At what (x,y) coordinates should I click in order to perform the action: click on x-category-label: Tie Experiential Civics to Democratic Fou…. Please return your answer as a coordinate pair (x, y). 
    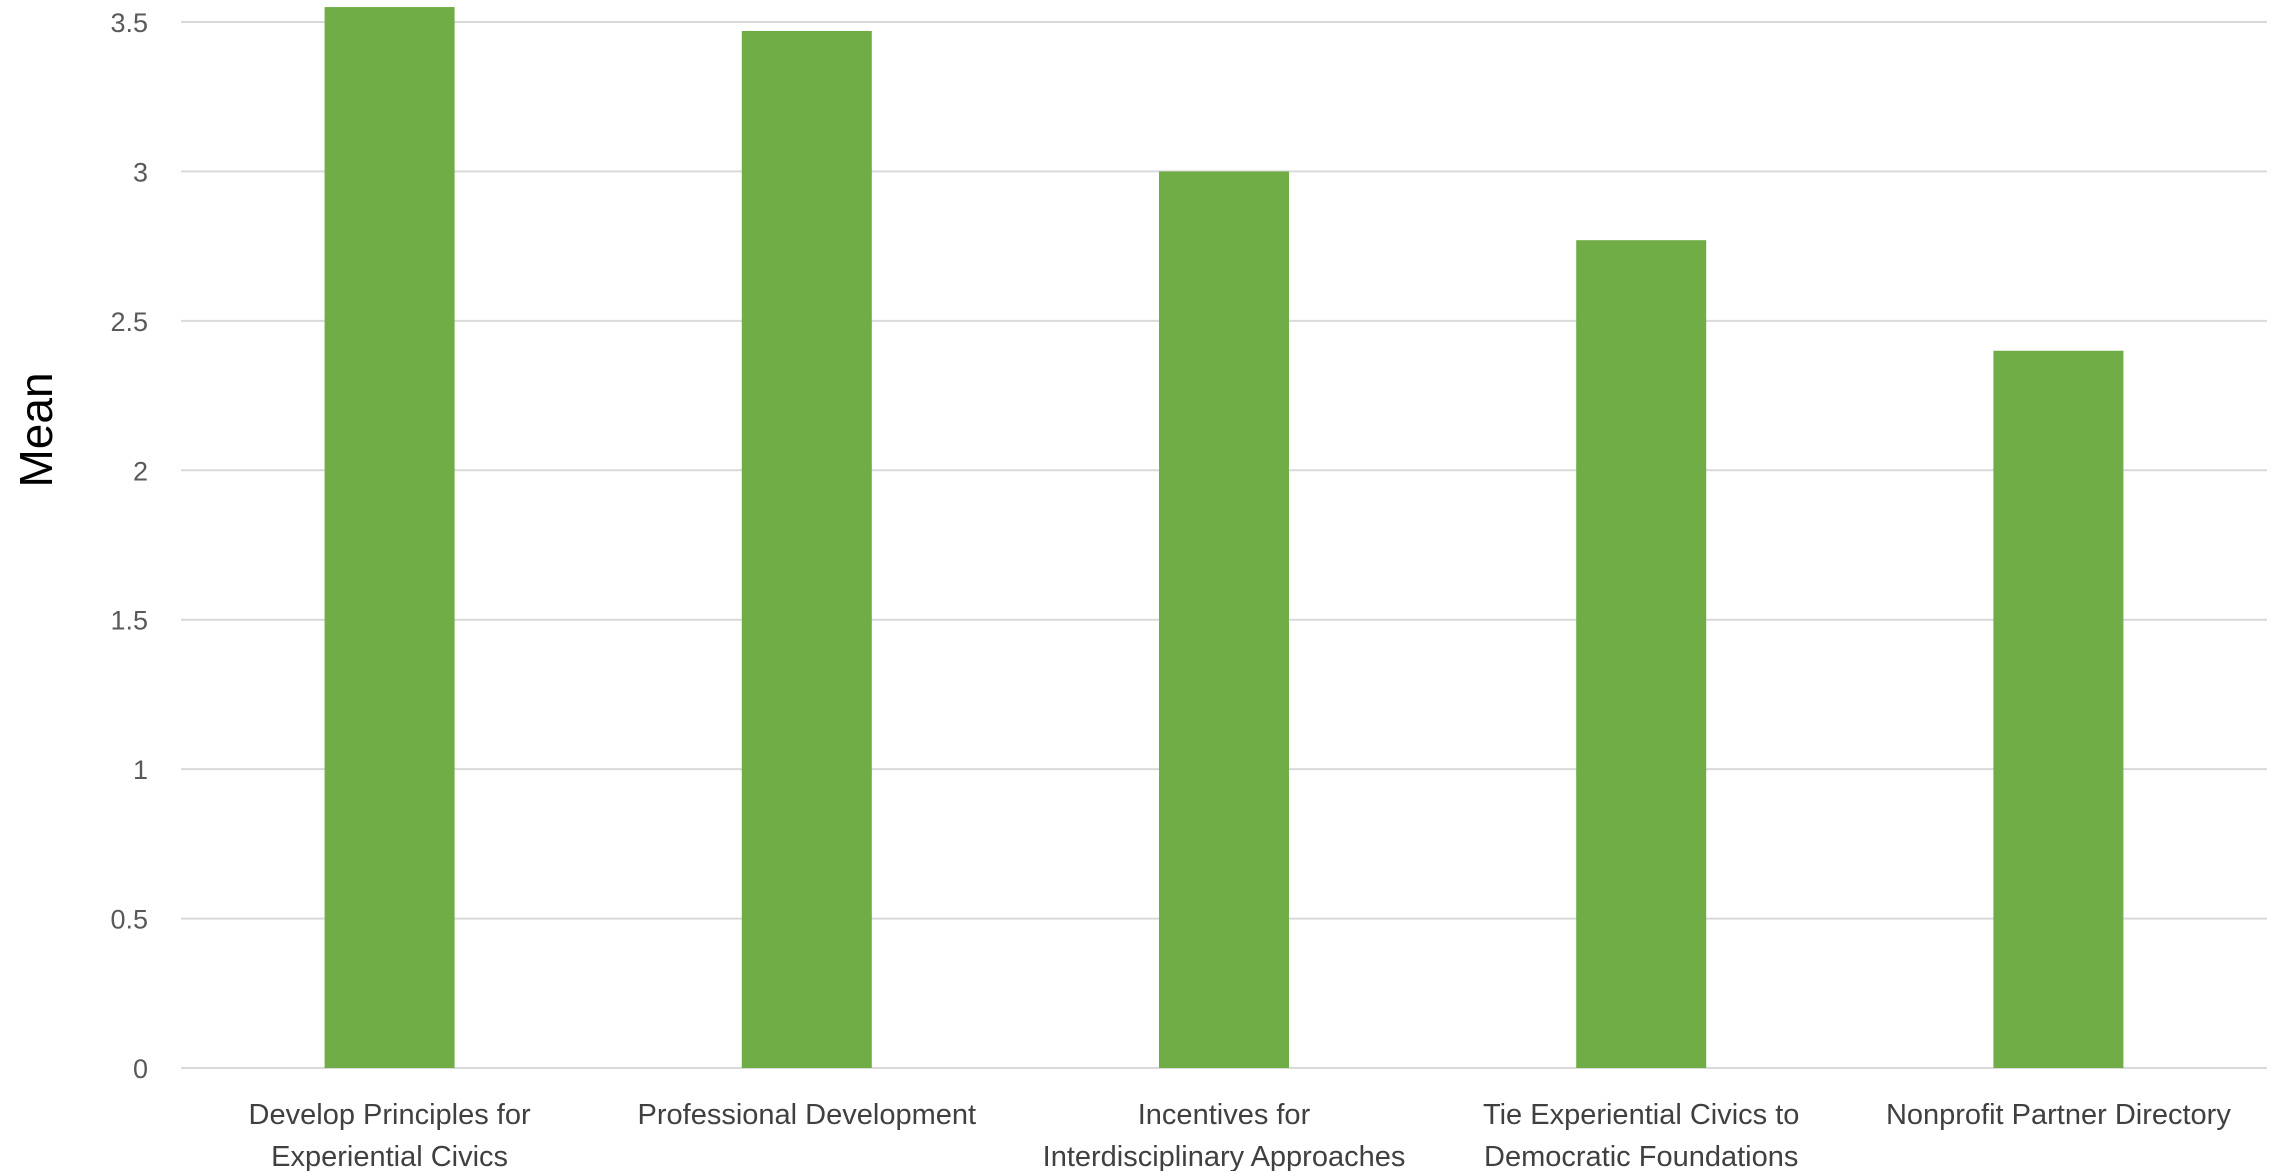
    Looking at the image, I should click on (1641, 1135).